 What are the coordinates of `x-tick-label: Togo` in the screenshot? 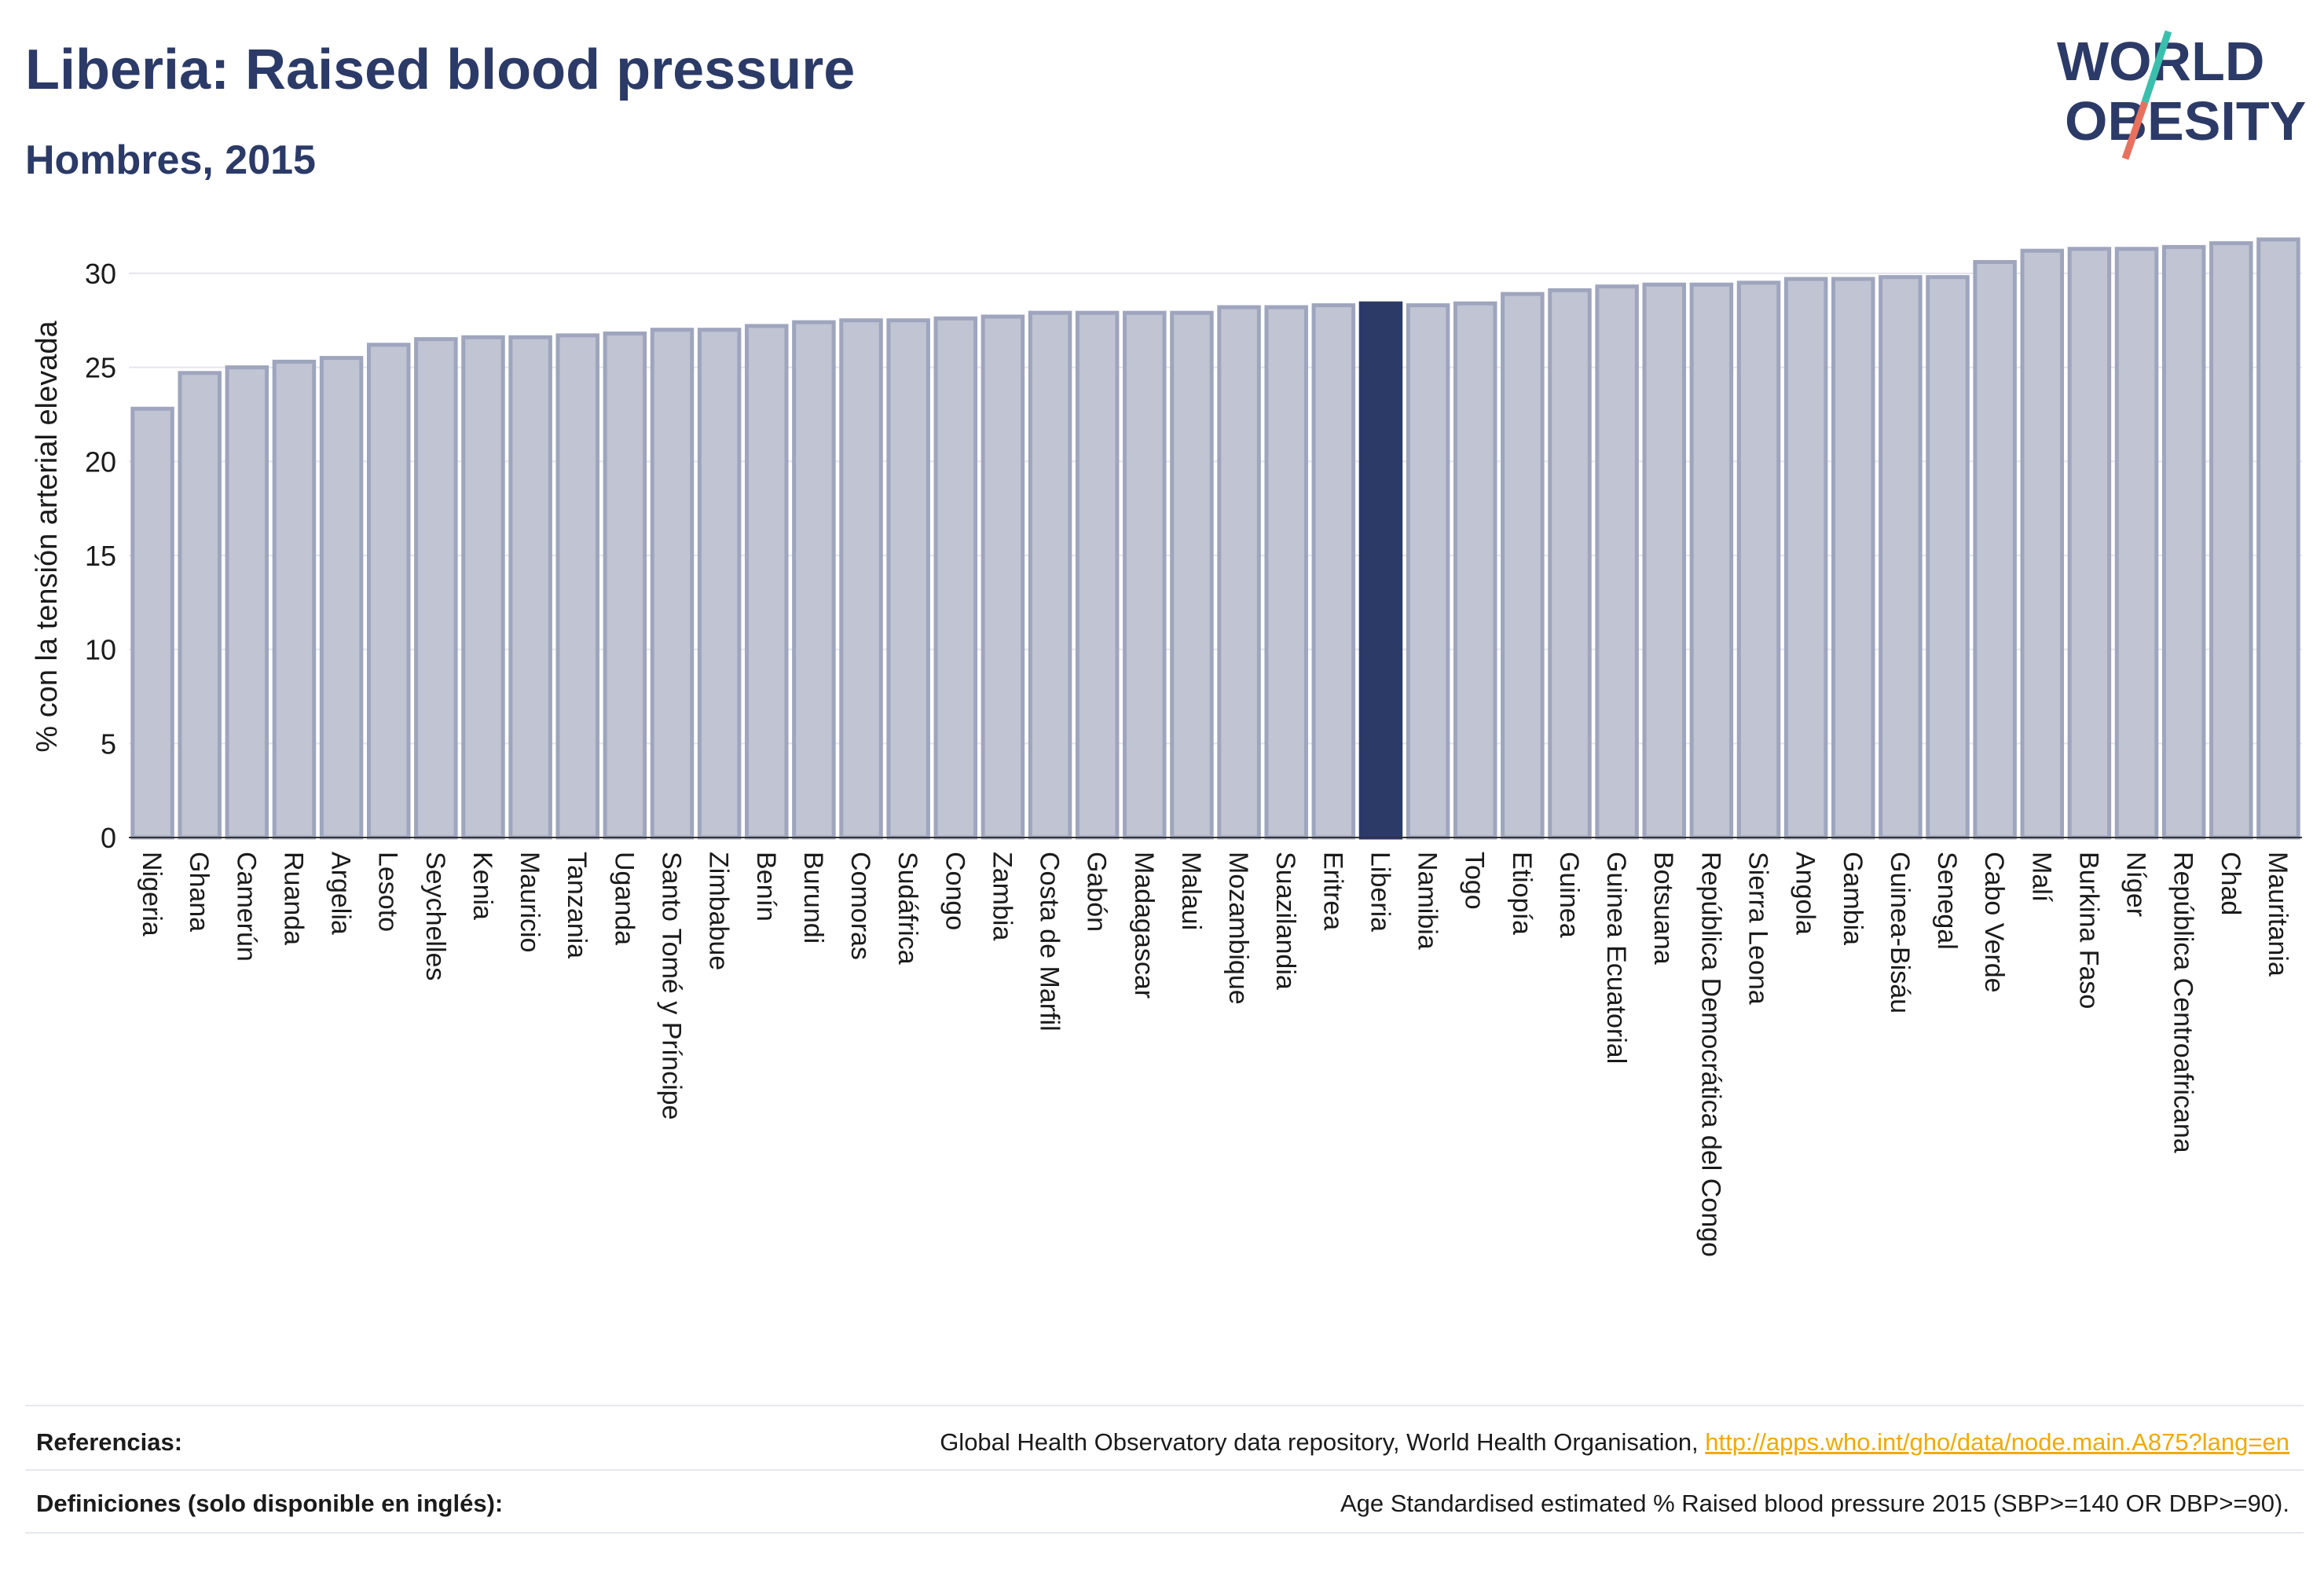 It's located at (1475, 881).